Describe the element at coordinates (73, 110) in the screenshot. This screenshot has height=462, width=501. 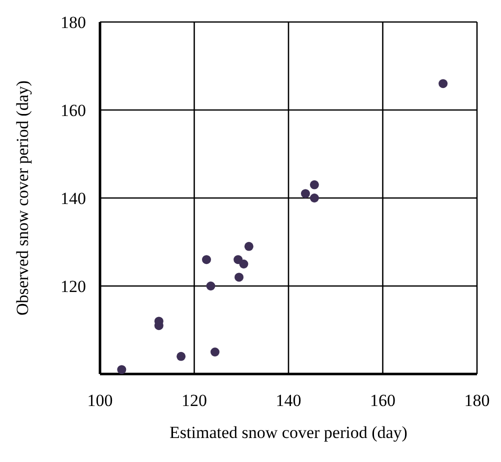
I see `y-tick-label: 160` at that location.